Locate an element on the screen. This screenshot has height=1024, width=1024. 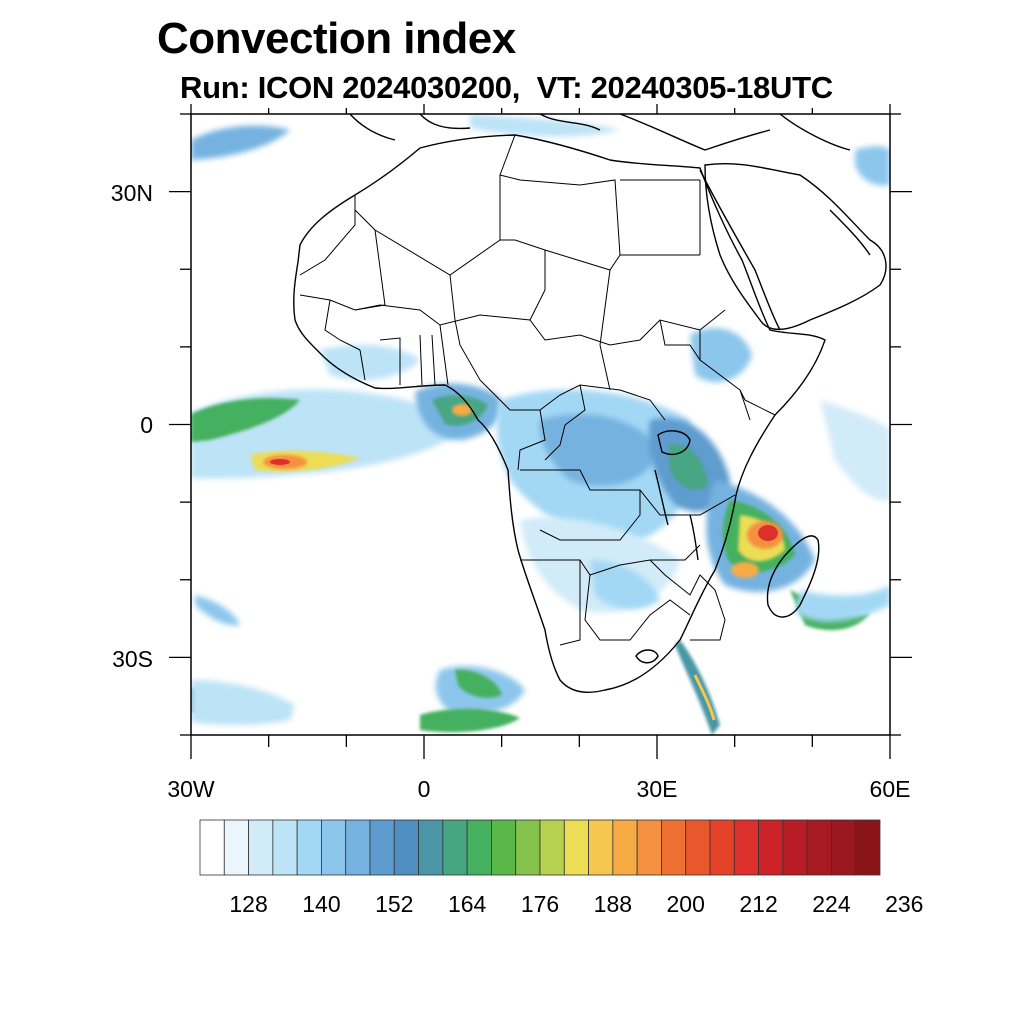
lon-label-60e: 60E is located at coordinates (890, 789).